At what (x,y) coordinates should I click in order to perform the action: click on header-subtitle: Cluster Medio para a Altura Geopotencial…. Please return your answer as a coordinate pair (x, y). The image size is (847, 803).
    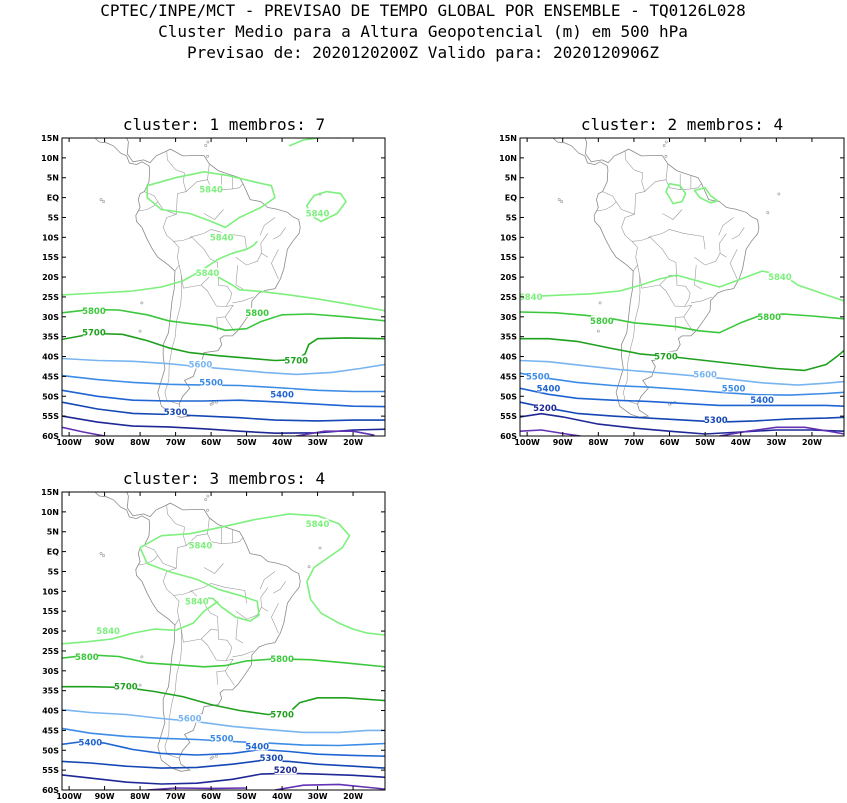
    Looking at the image, I should click on (423, 31).